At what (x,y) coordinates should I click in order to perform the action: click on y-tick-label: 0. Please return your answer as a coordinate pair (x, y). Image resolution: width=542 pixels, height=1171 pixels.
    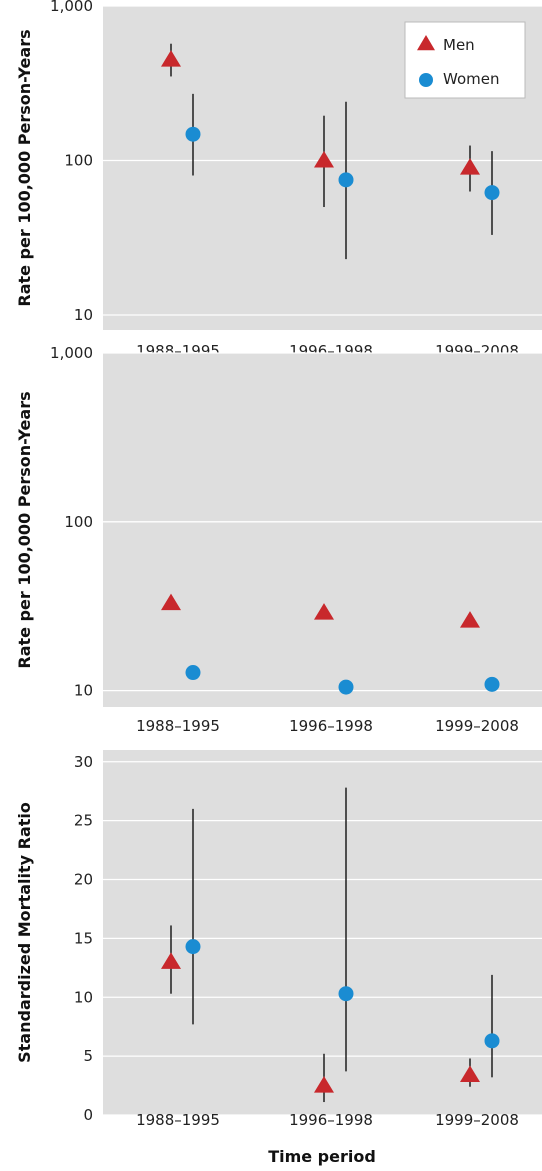
    Looking at the image, I should click on (88, 1115).